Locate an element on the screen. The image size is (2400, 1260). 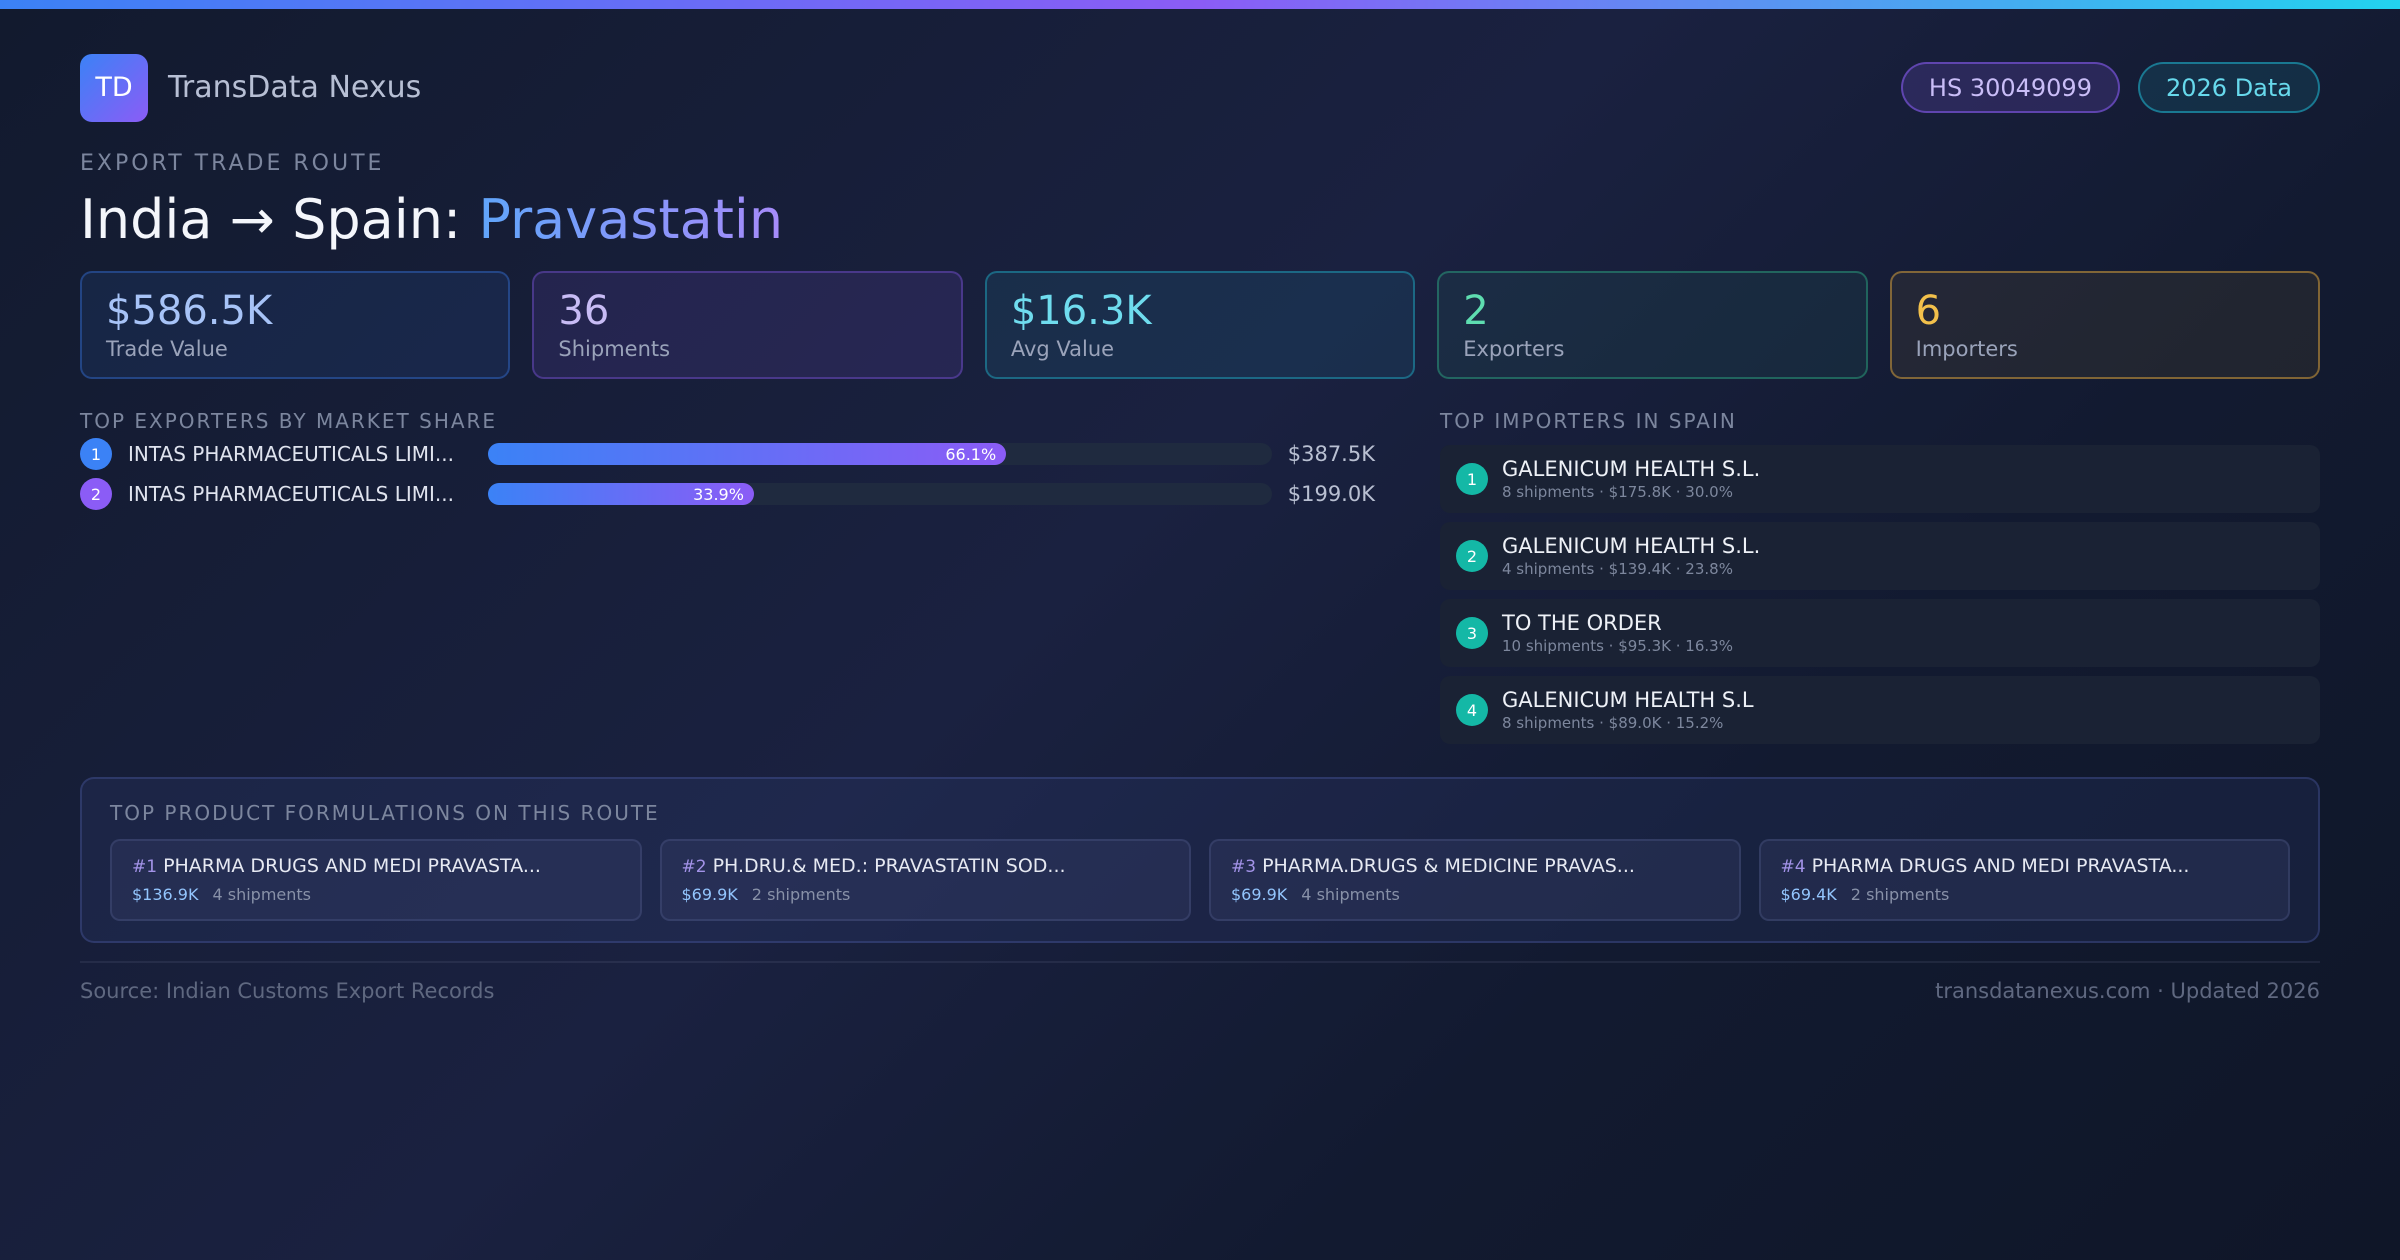
footer-divider is located at coordinates (1200, 962).